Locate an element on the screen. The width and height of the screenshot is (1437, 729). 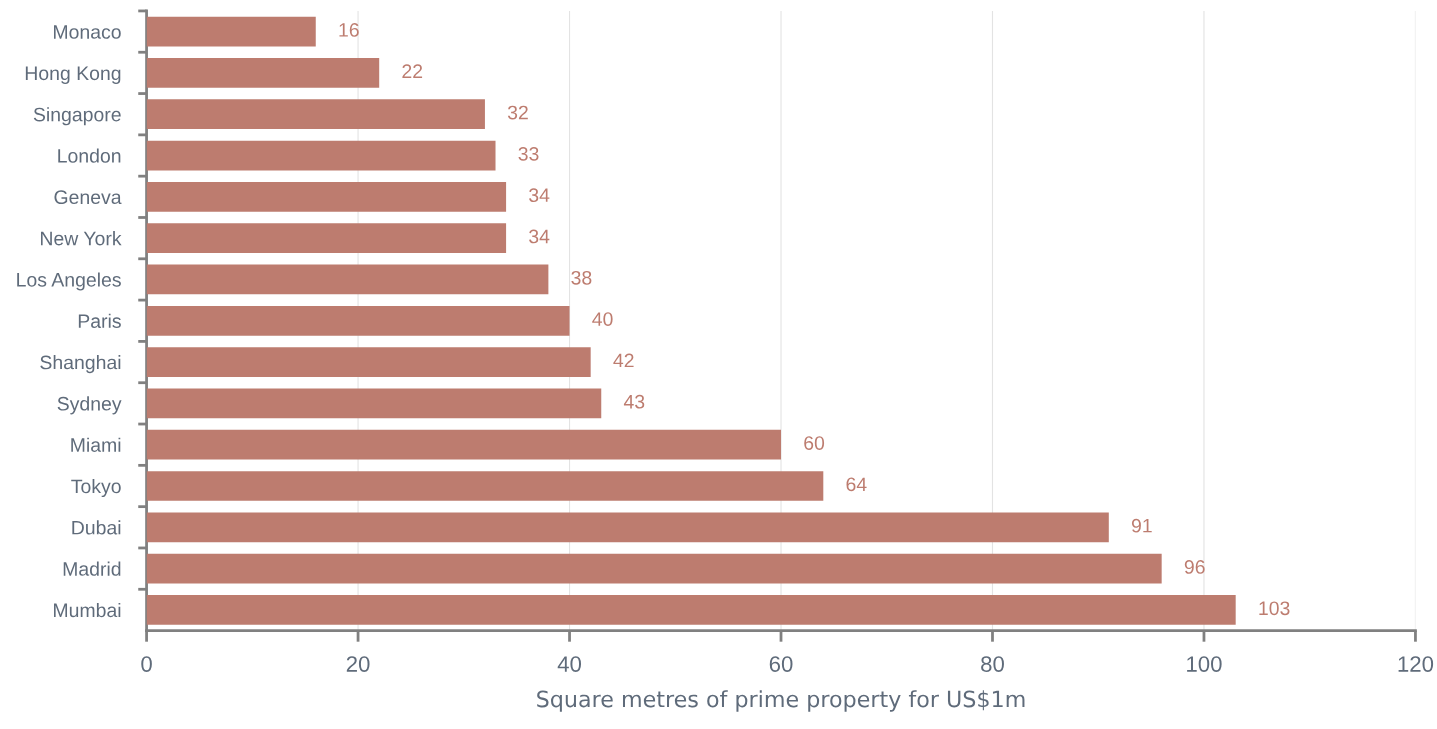
y-tick-label: Monaco is located at coordinates (87, 32).